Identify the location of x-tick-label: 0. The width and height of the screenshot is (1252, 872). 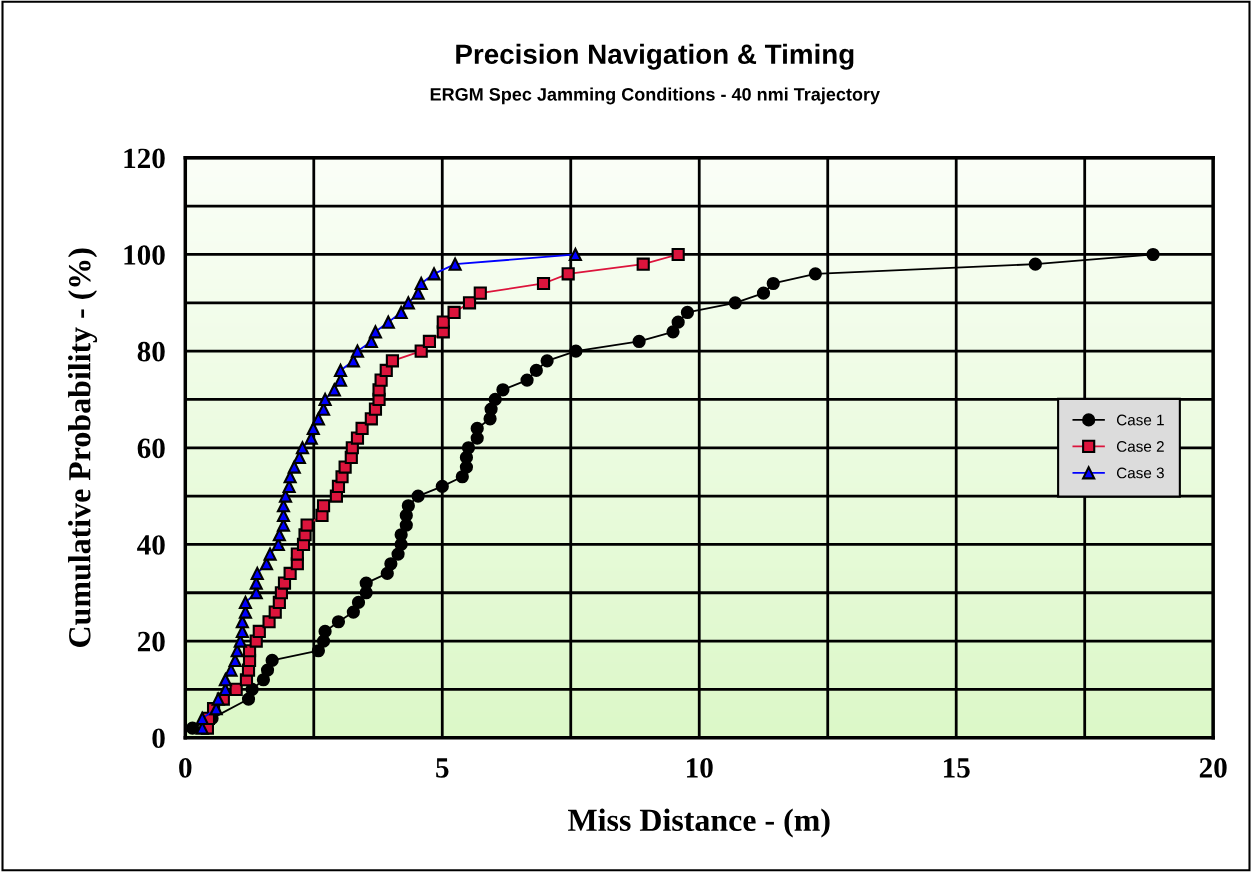
(185, 768).